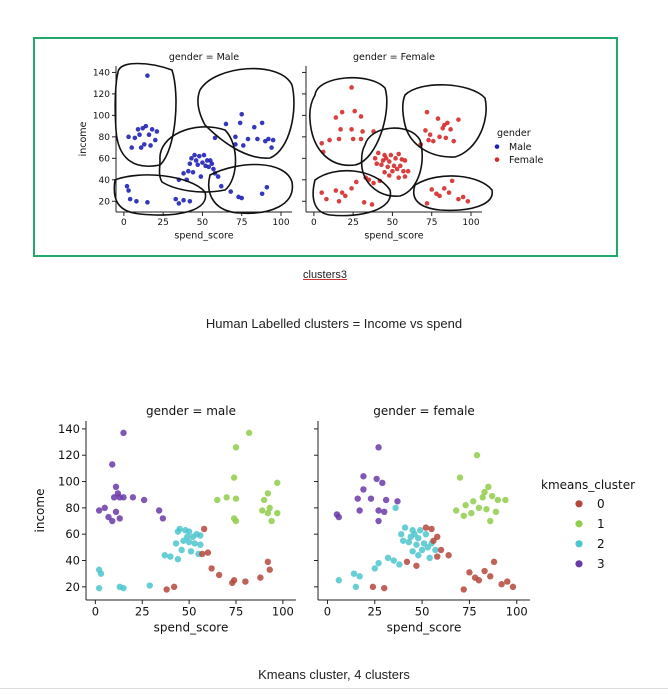  Describe the element at coordinates (588, 524) in the screenshot. I see `legend-kmeans-cluster: kmeans_cluster 0 1 2 3` at that location.